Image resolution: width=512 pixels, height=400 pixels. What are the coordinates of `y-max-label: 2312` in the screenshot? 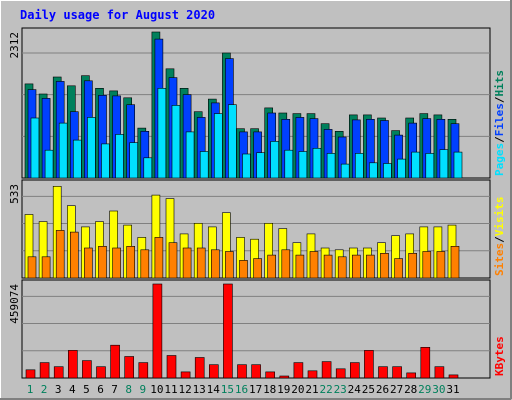 It's located at (14, 45).